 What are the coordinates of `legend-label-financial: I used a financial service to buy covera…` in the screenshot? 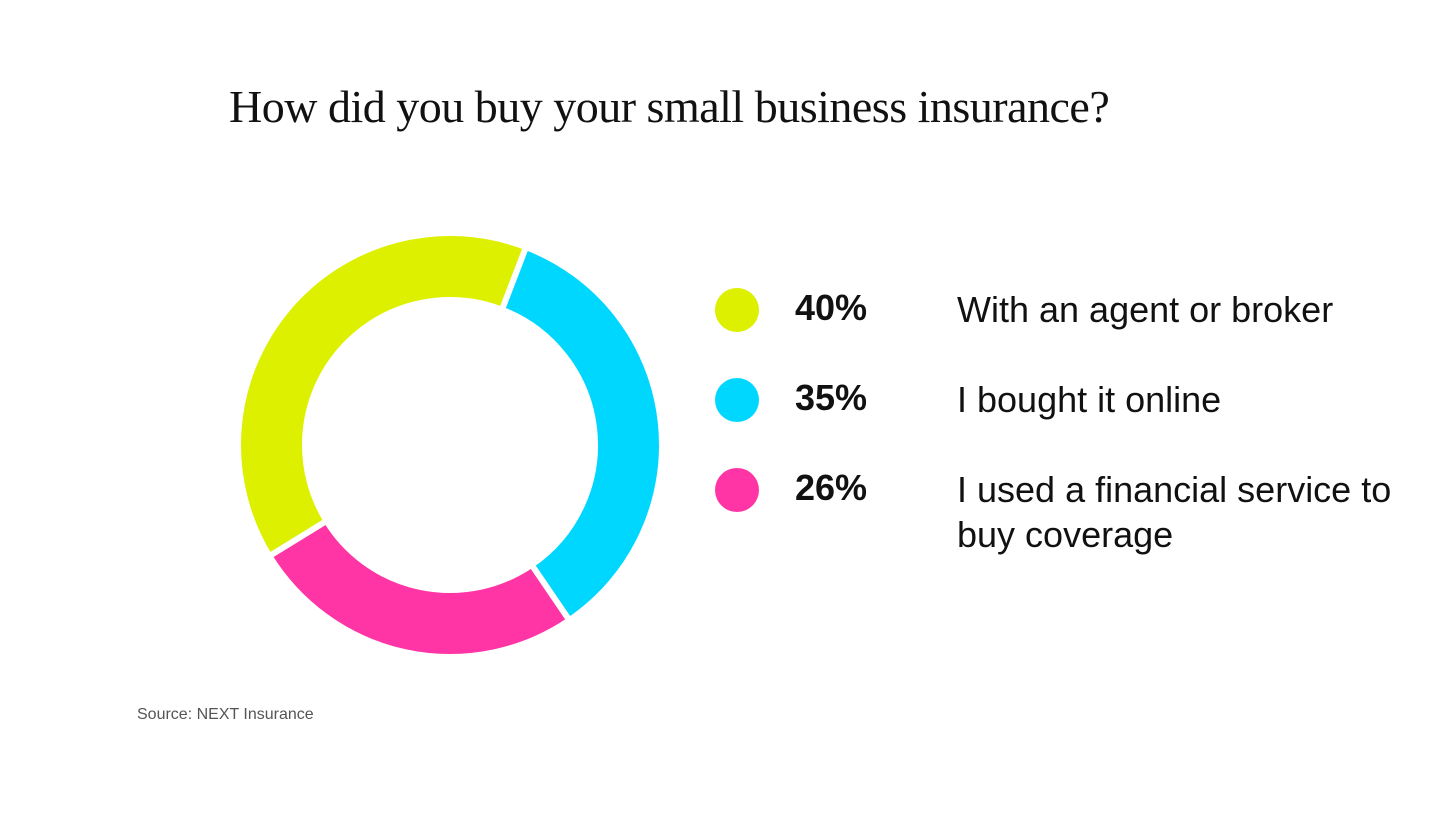 It's located at (1174, 512).